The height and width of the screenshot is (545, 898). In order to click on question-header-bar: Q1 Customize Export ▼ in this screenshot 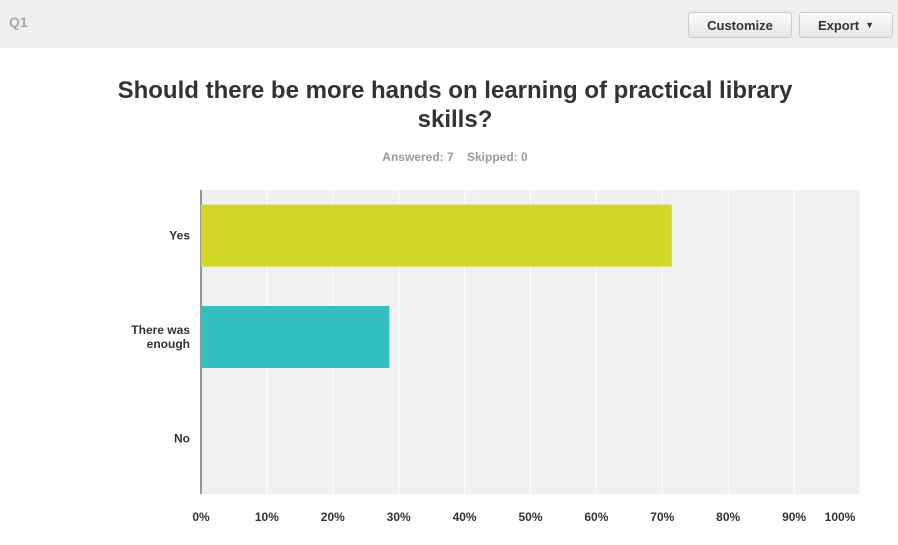, I will do `click(449, 24)`.